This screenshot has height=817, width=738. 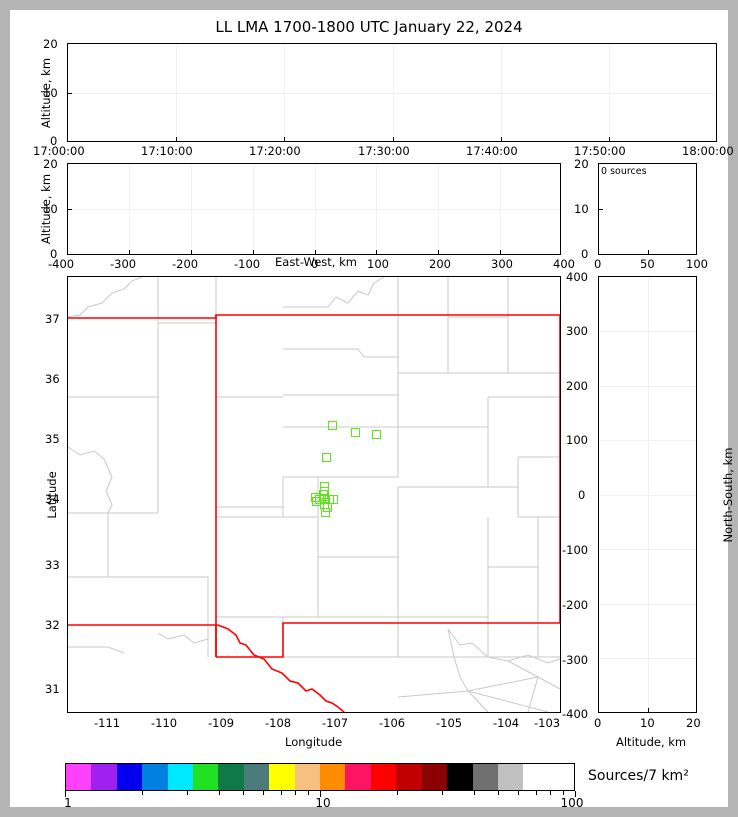 I want to click on panel-altitude-vs-time, so click(x=392, y=92).